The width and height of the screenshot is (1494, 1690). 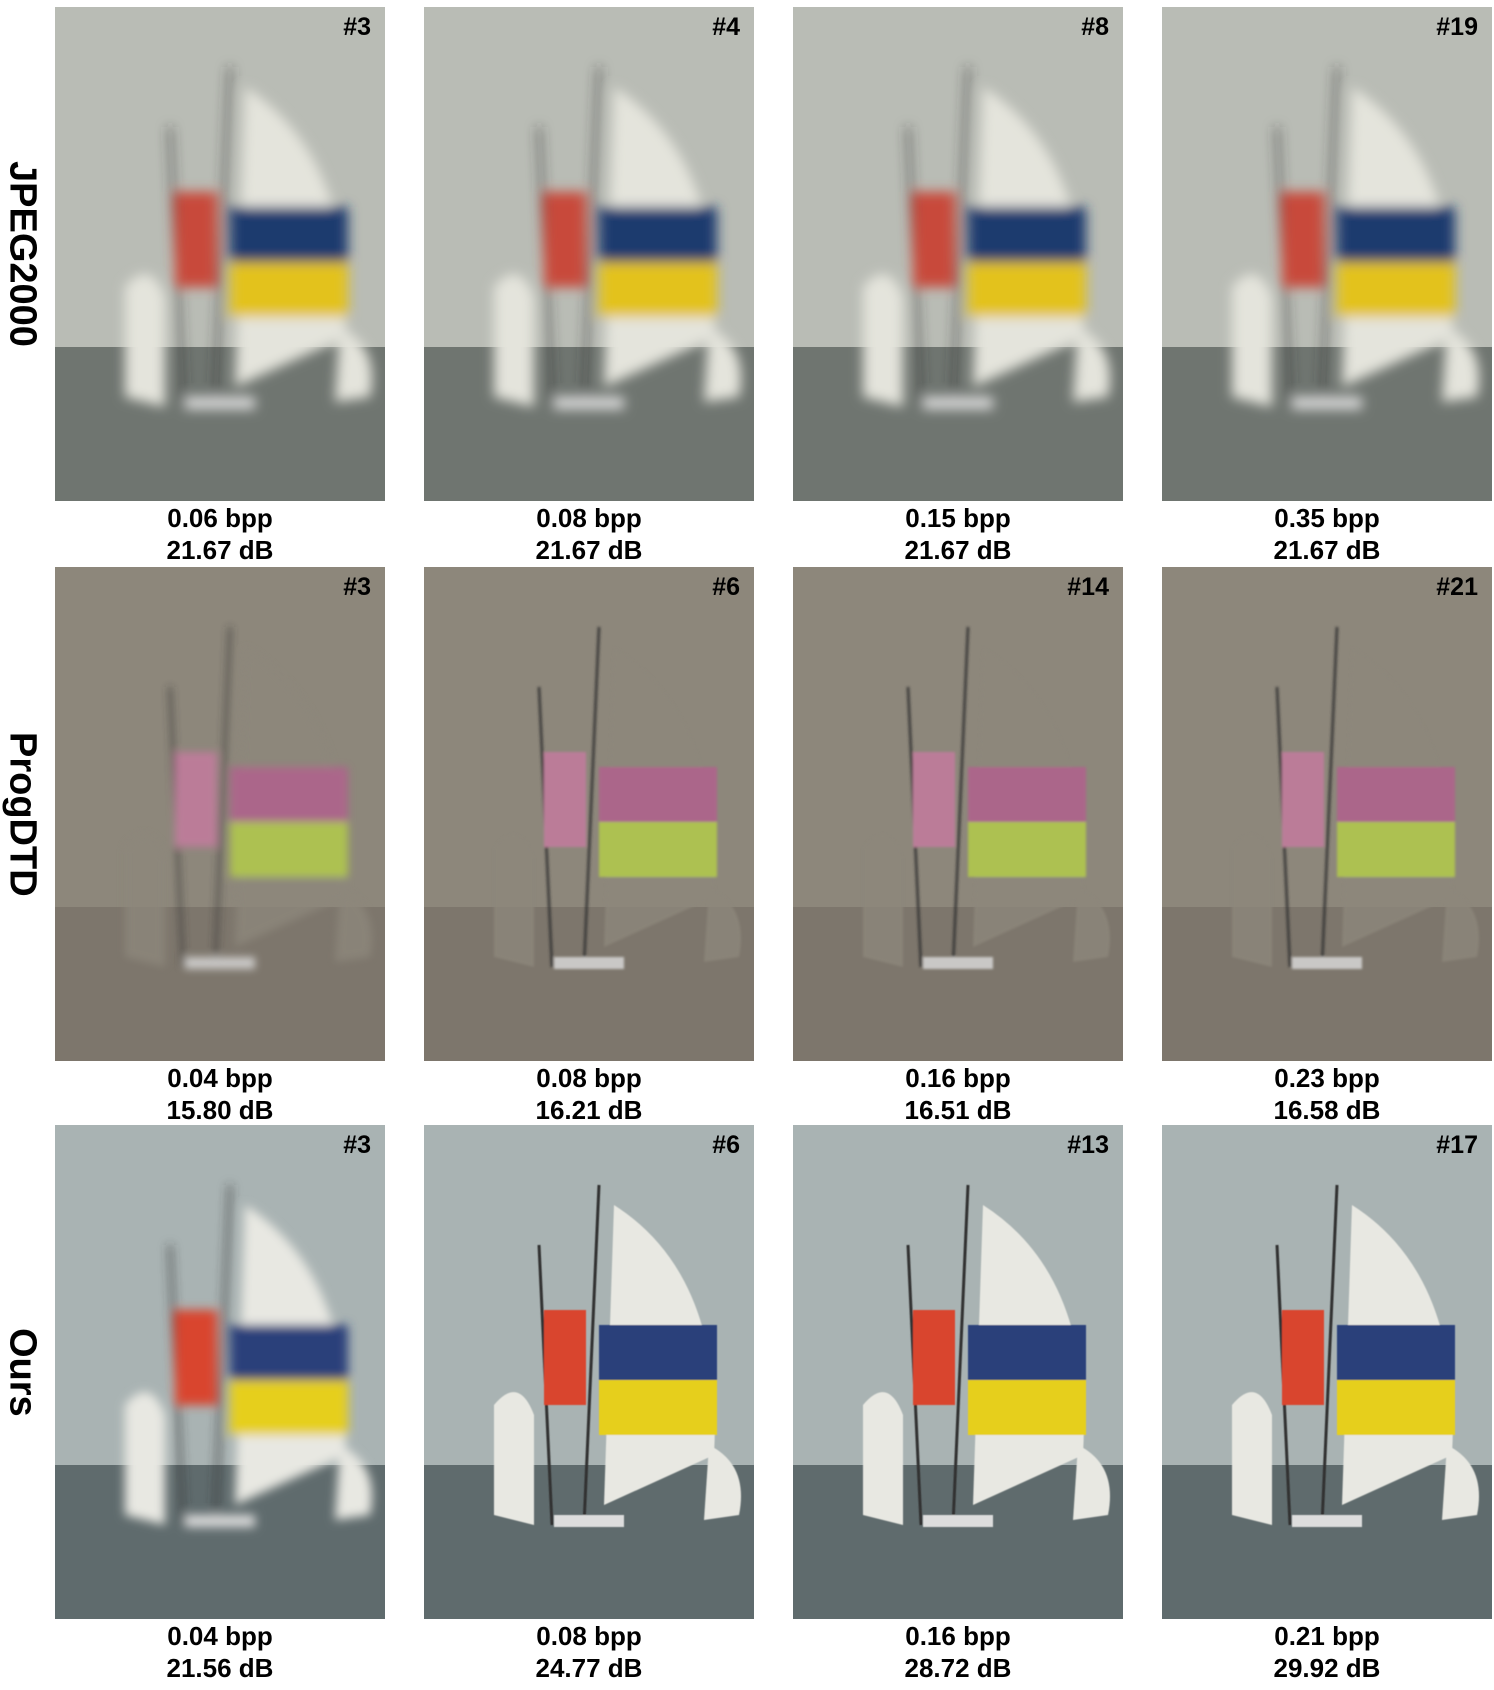 I want to click on row-label: JPEG2000, so click(x=22, y=254).